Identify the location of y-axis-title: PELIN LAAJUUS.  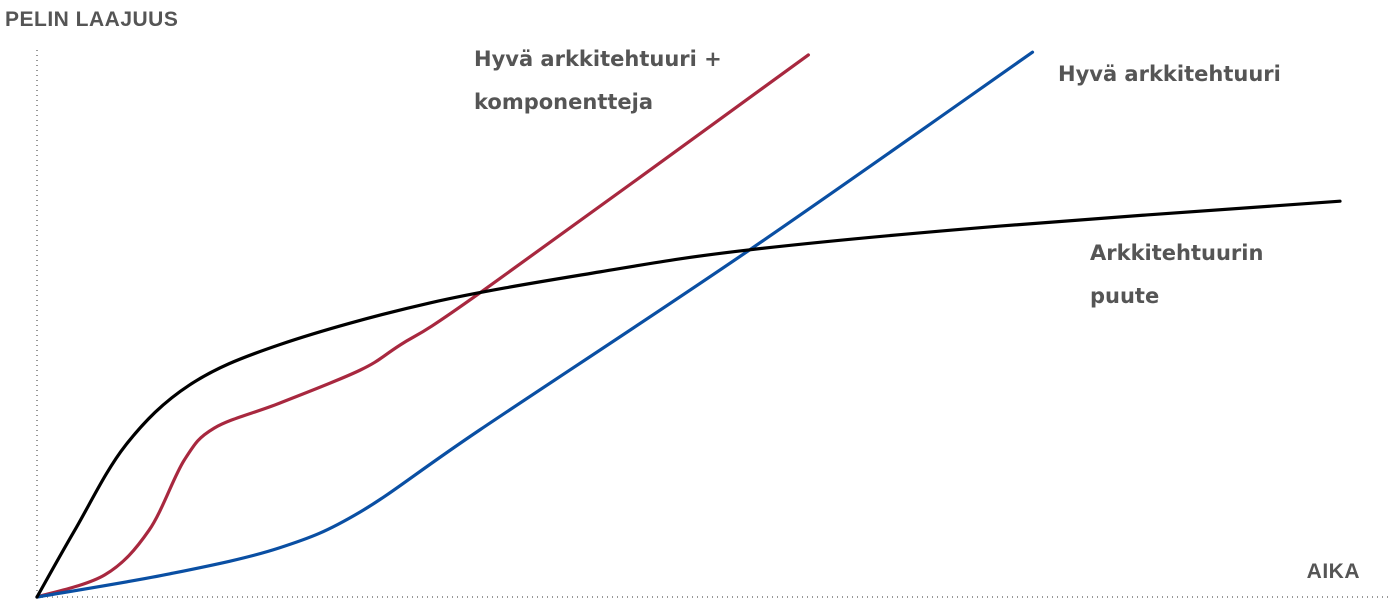
(92, 19).